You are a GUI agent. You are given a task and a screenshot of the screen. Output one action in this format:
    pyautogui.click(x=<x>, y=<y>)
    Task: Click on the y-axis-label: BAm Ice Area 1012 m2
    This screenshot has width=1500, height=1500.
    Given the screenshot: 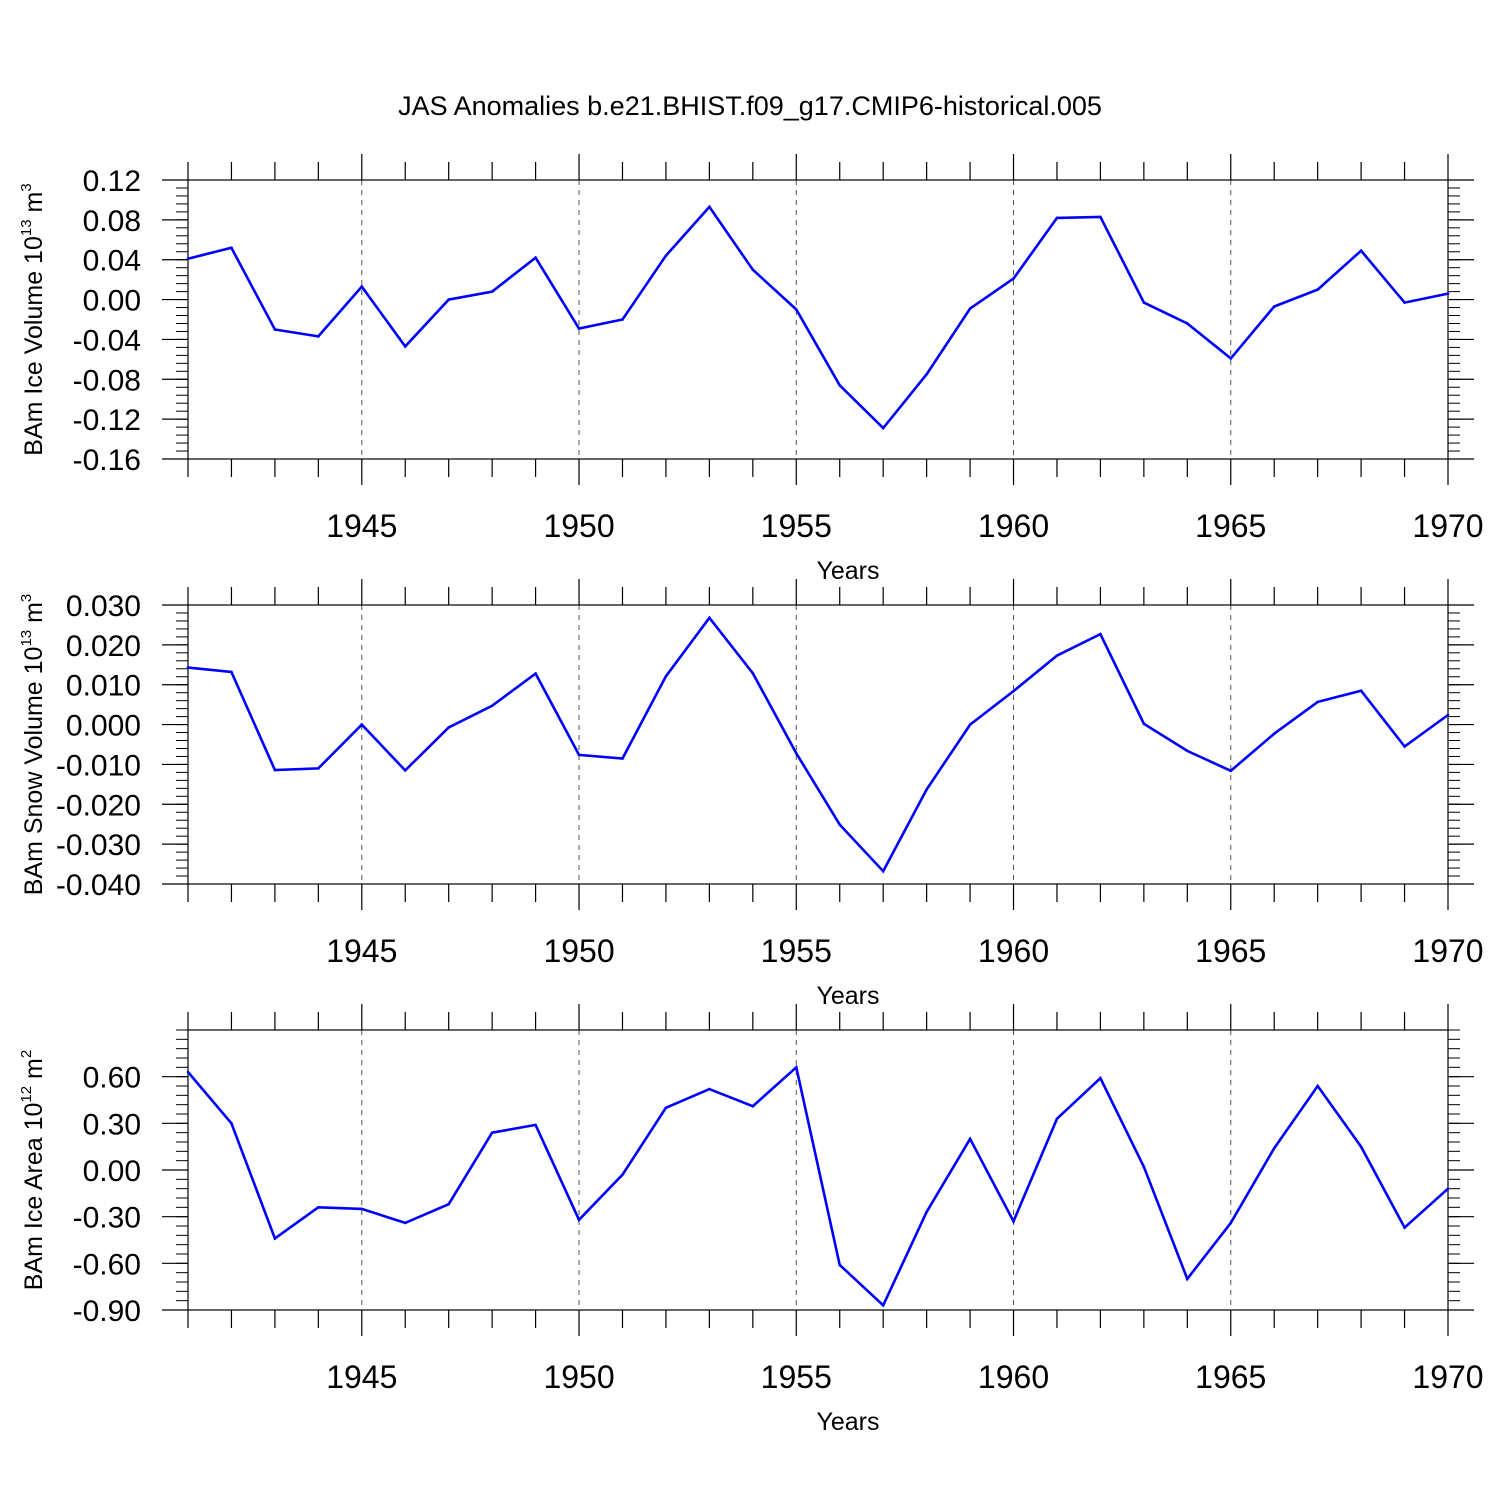 What is the action you would take?
    pyautogui.click(x=33, y=1170)
    